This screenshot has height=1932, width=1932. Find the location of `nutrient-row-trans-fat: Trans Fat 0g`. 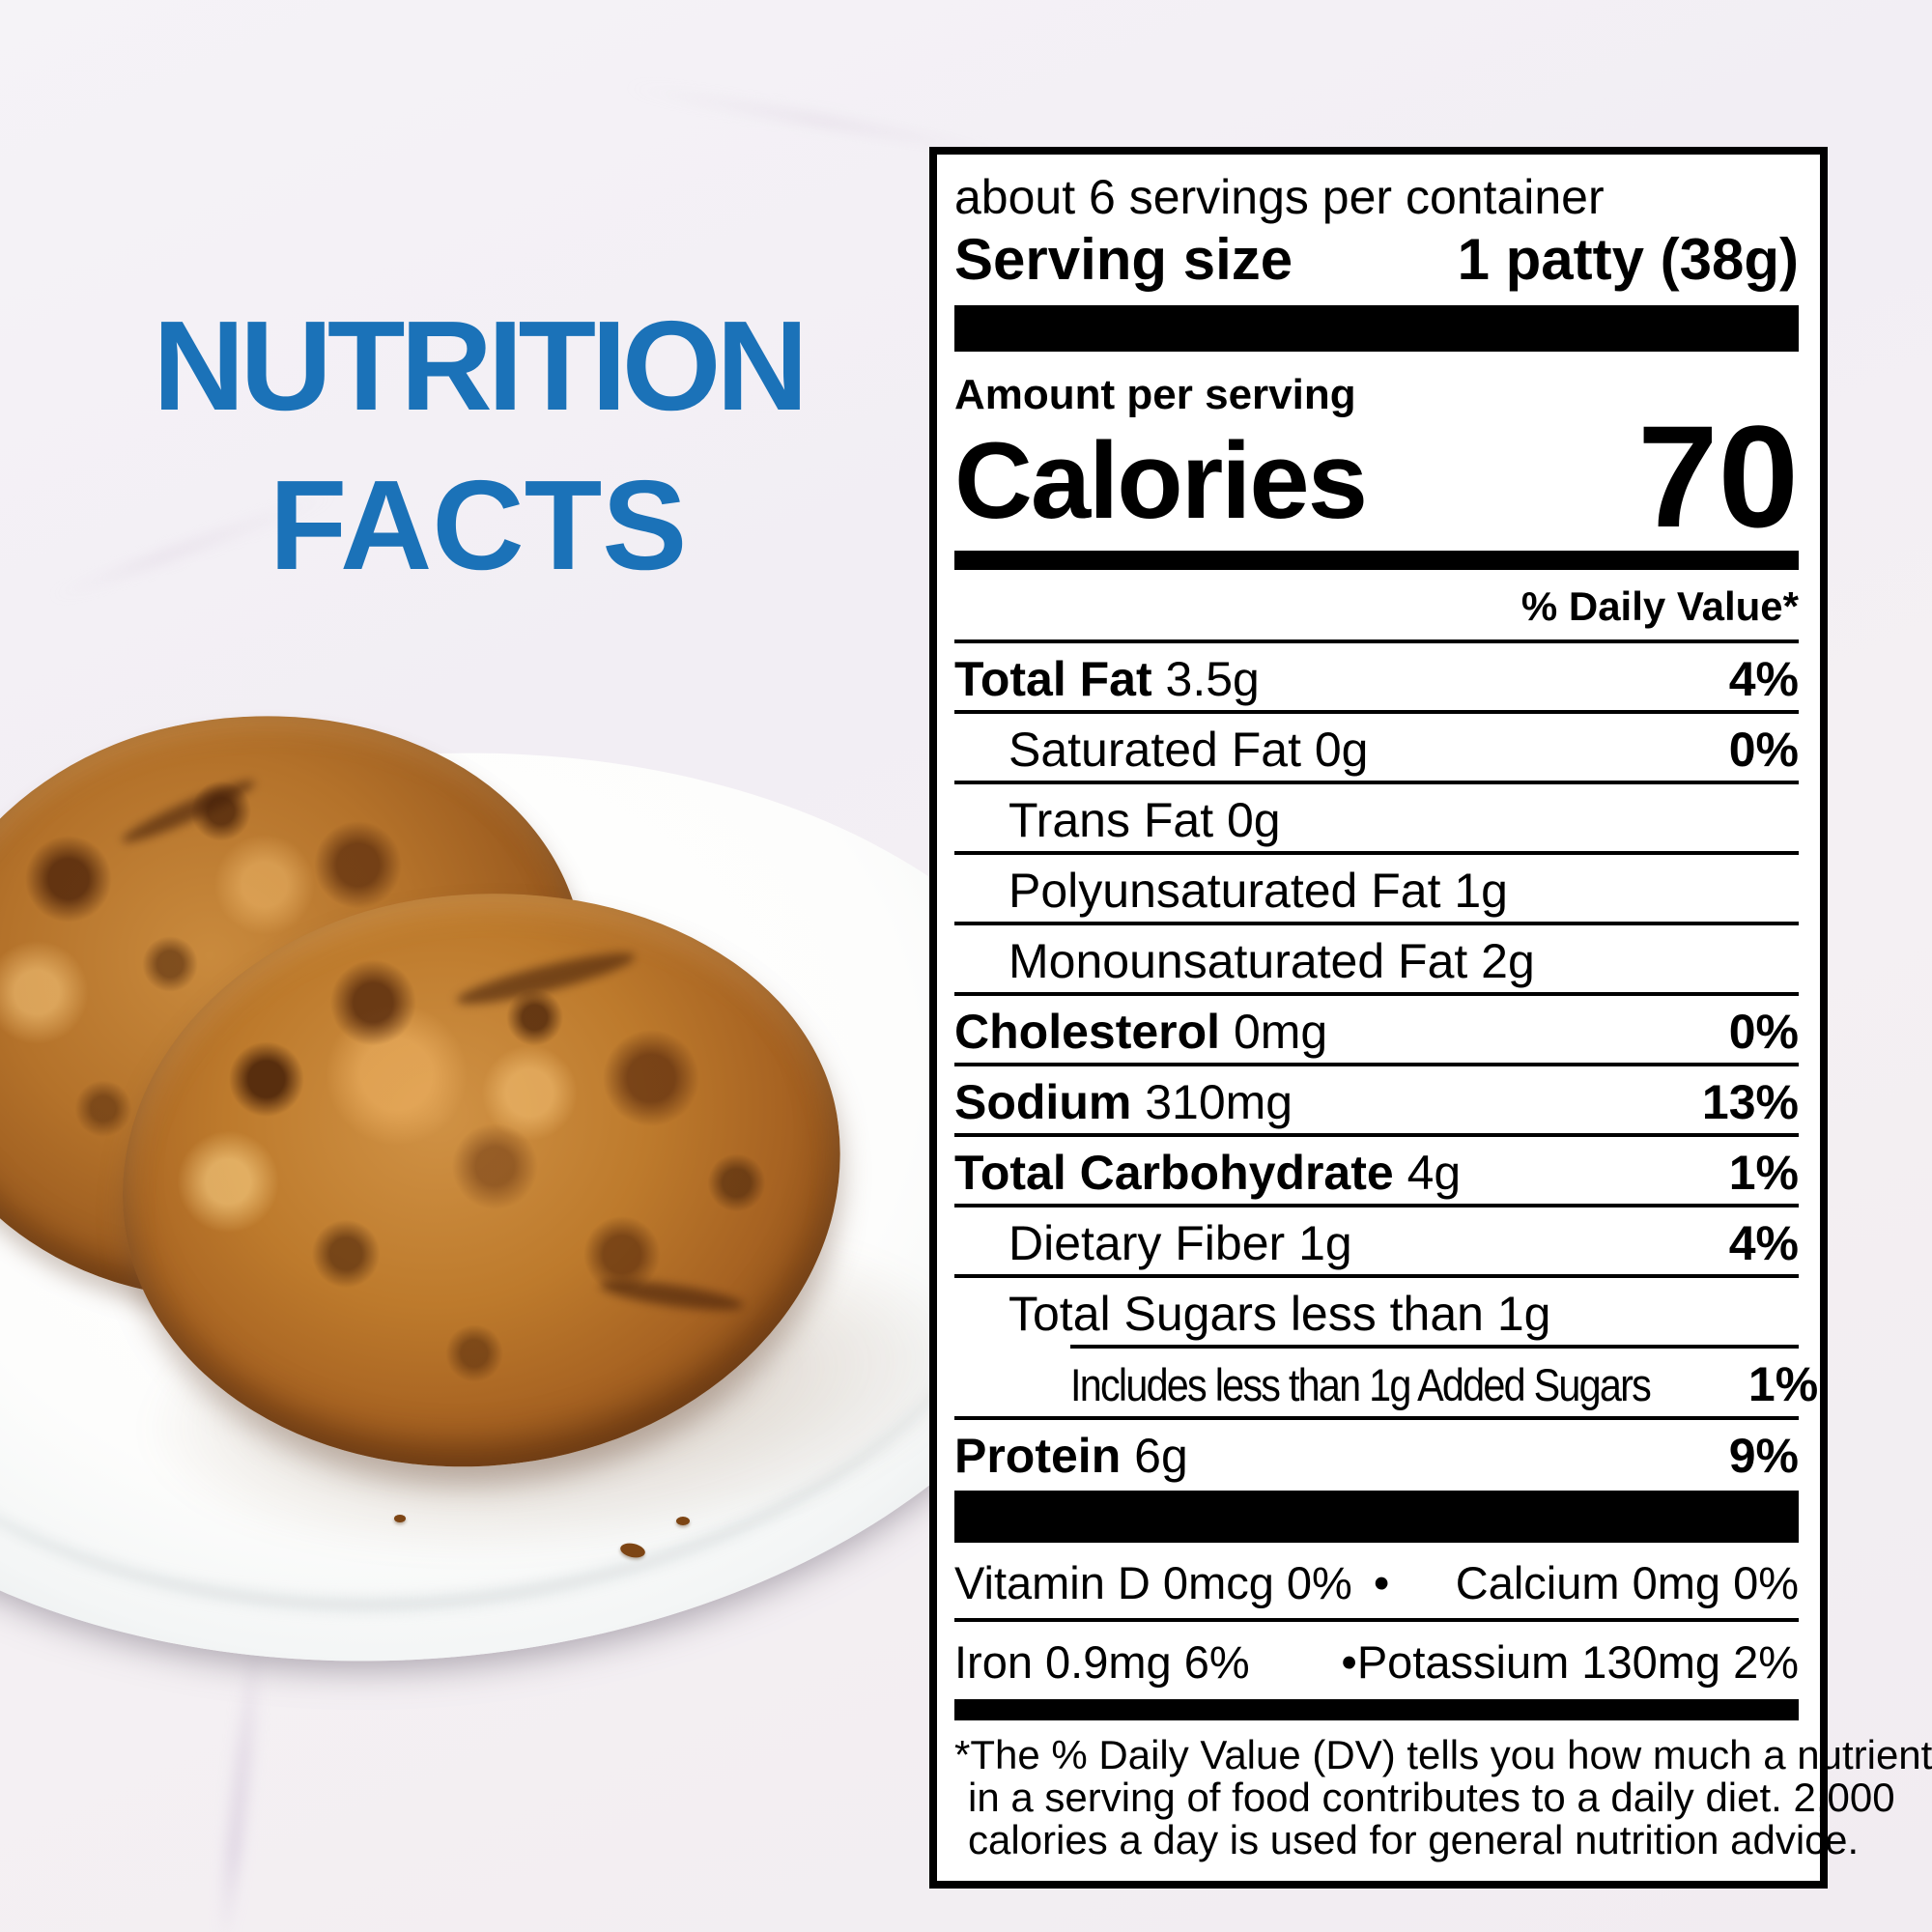

nutrient-row-trans-fat: Trans Fat 0g is located at coordinates (1376, 816).